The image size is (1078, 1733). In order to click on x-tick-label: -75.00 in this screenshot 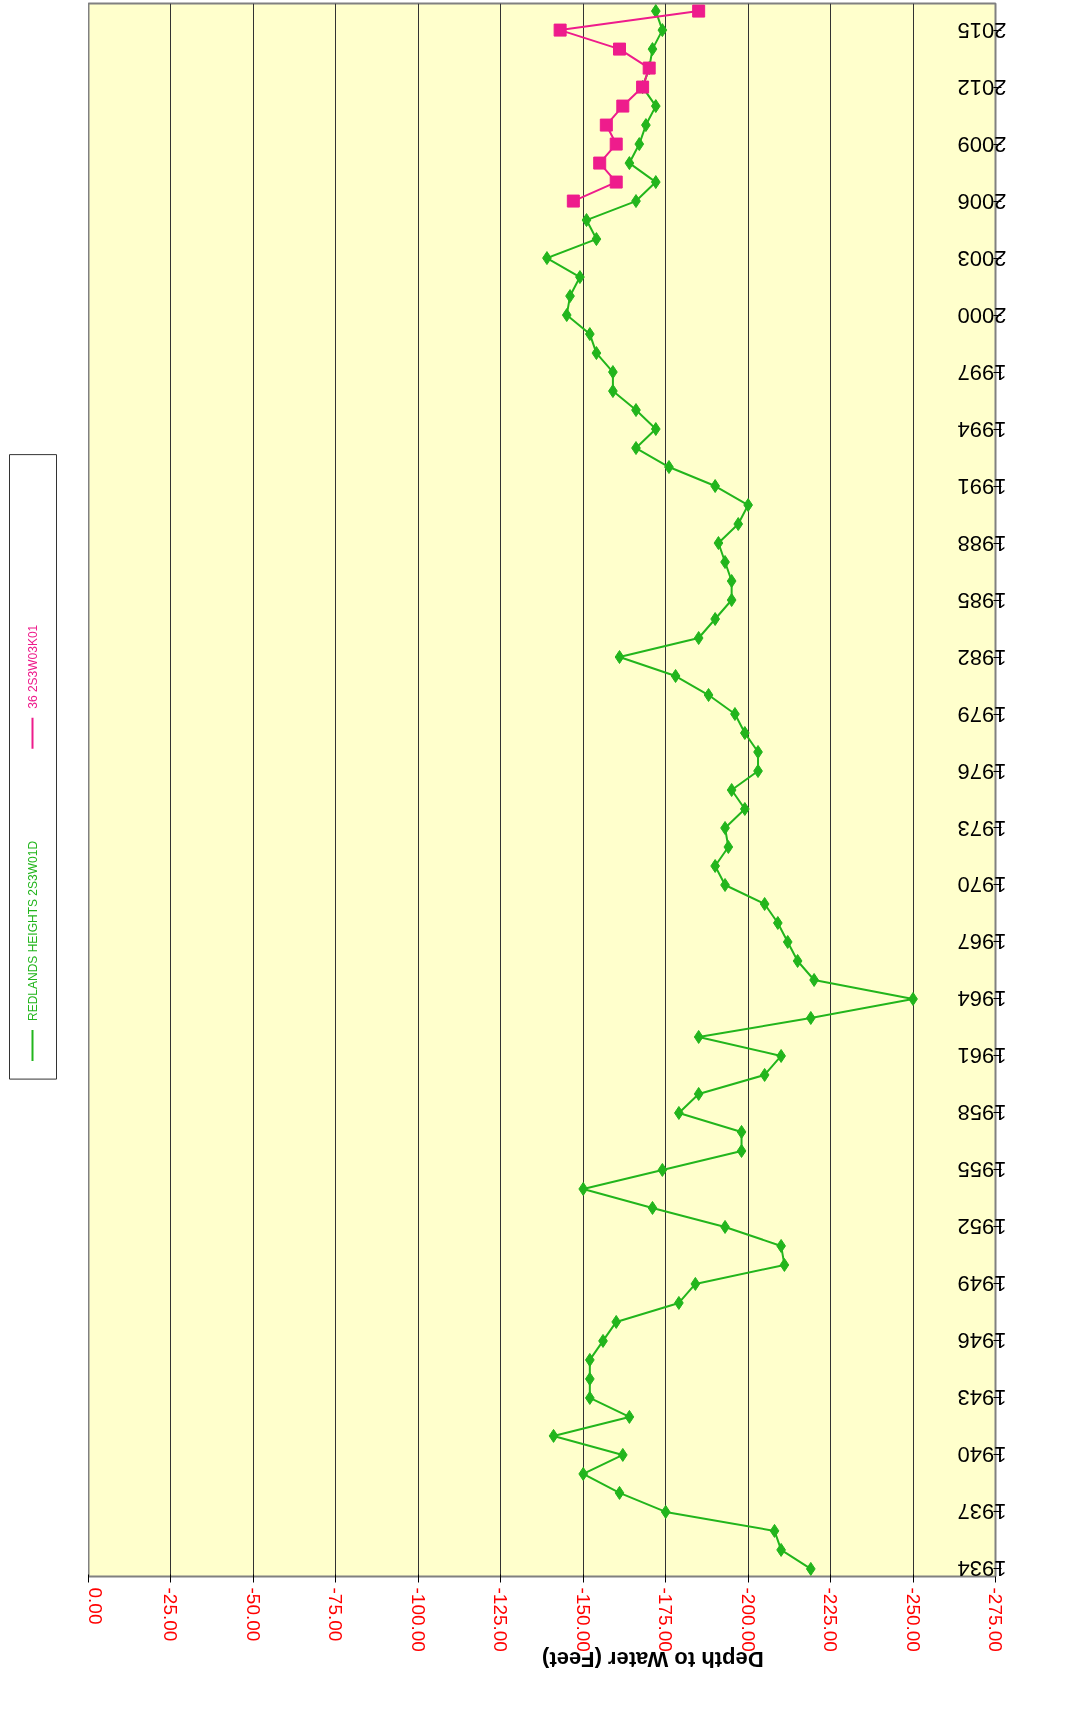, I will do `click(336, 1614)`.